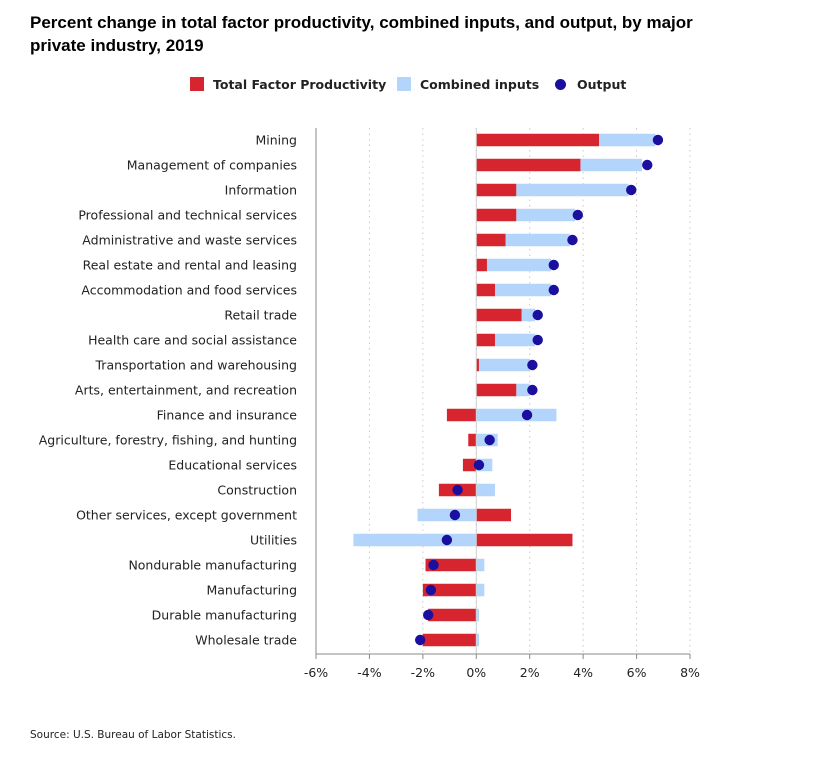 The height and width of the screenshot is (771, 818). I want to click on category-label-16: Utilities, so click(273, 540).